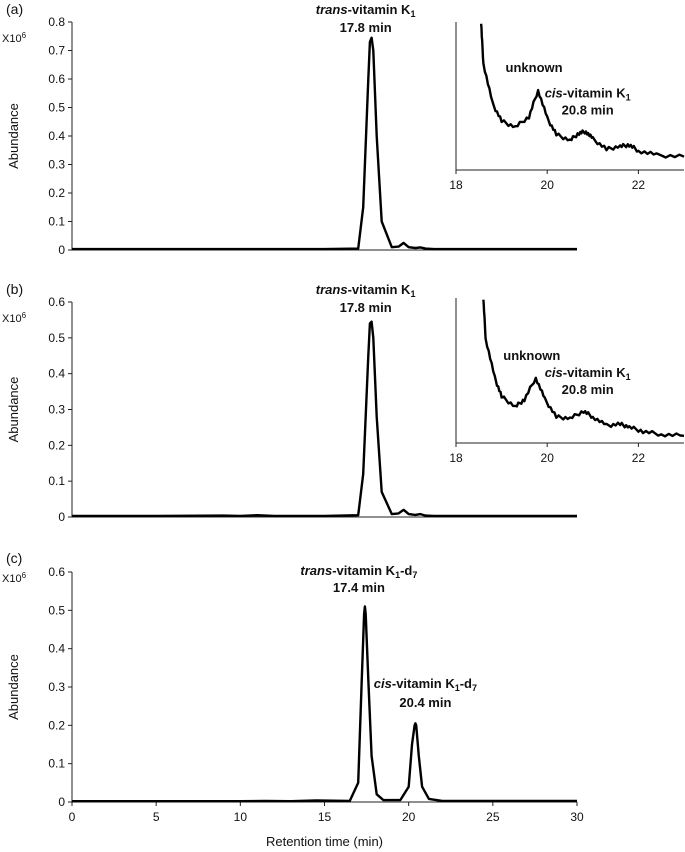 The height and width of the screenshot is (852, 685). What do you see at coordinates (425, 702) in the screenshot?
I see `peak-time-label: 20.4 min` at bounding box center [425, 702].